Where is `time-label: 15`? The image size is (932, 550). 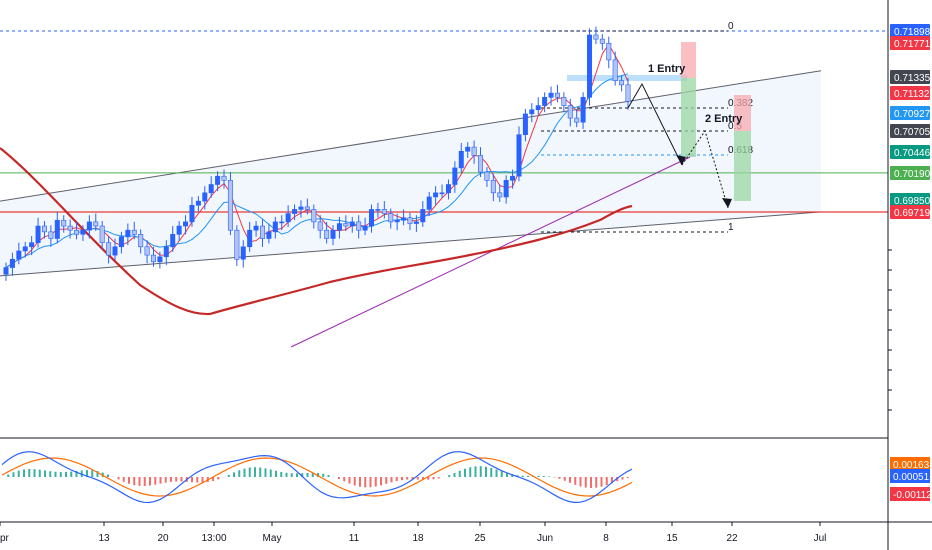
time-label: 15 is located at coordinates (672, 538).